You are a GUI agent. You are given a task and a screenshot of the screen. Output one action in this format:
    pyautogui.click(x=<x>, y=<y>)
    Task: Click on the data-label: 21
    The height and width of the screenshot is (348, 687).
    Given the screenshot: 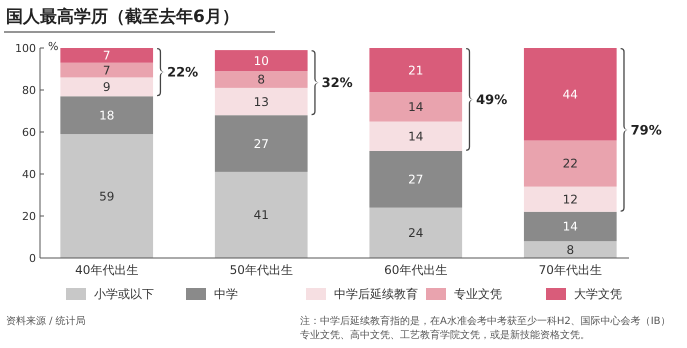 What is the action you would take?
    pyautogui.click(x=416, y=70)
    